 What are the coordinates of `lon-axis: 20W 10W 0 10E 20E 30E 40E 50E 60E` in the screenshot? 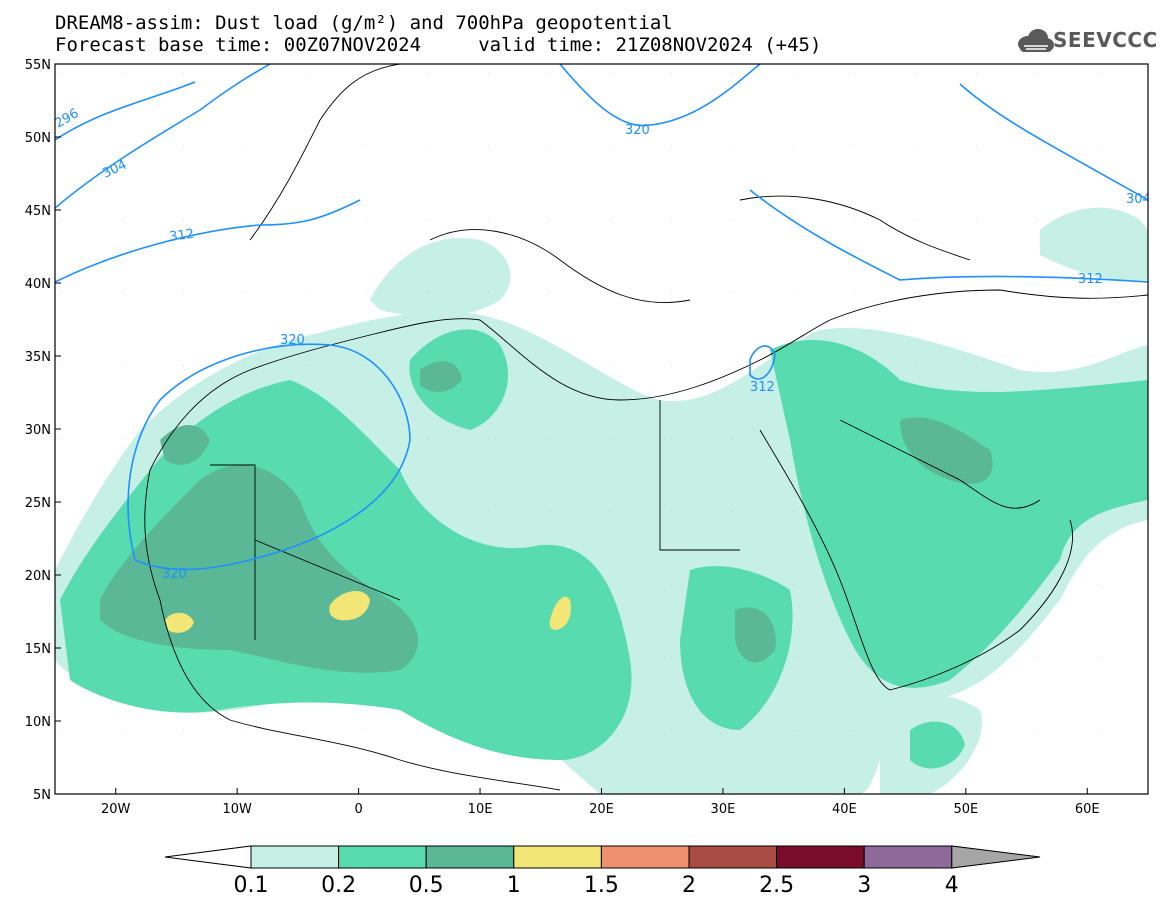 It's located at (600, 802).